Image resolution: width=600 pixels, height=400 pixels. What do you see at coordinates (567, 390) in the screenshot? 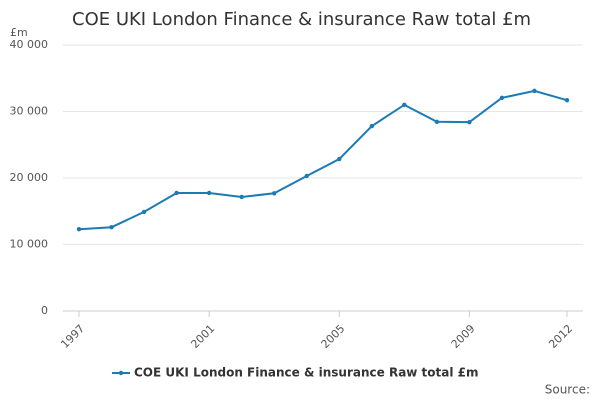
I see `source: Source:` at bounding box center [567, 390].